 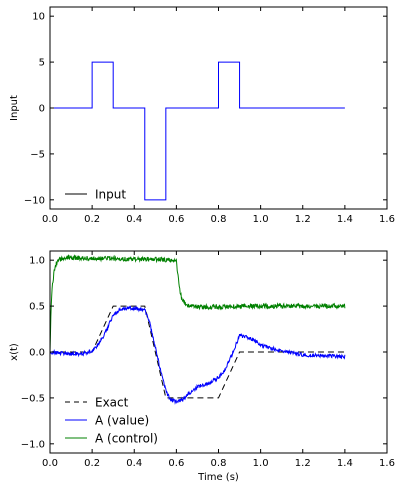 I want to click on y-axis-label: x(t), so click(x=14, y=352).